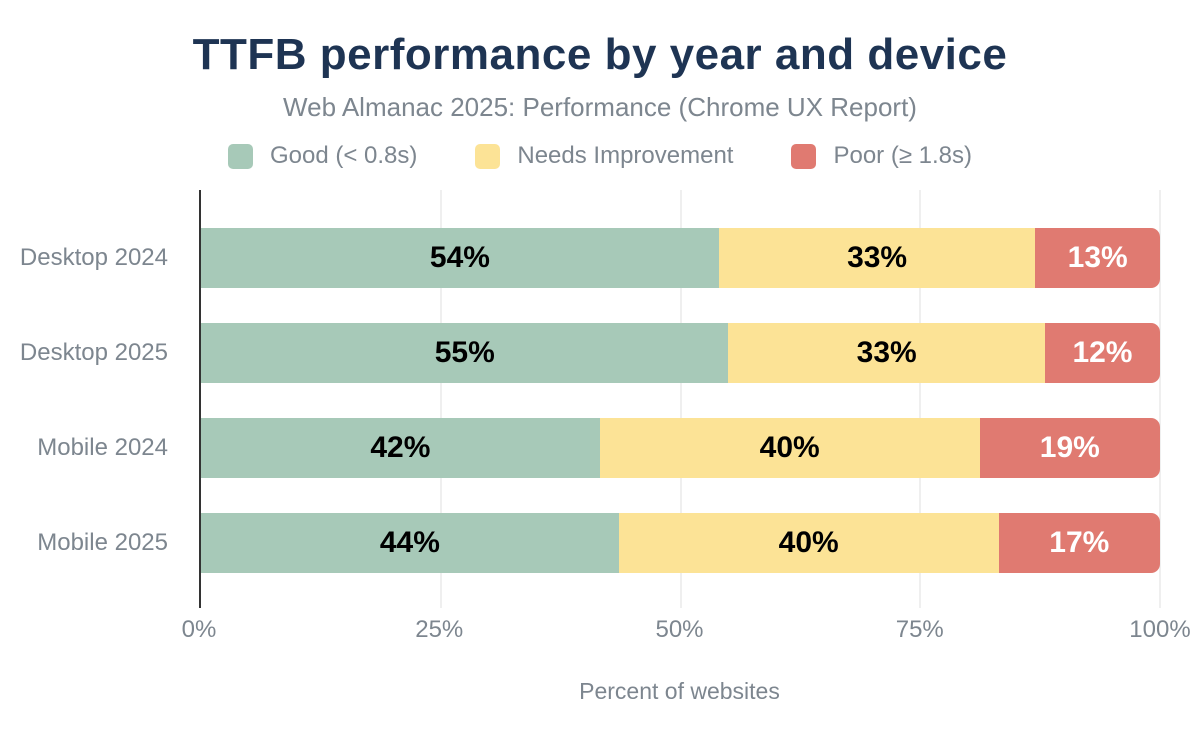 The image size is (1200, 742). I want to click on segment-value-label: 19%, so click(1069, 447).